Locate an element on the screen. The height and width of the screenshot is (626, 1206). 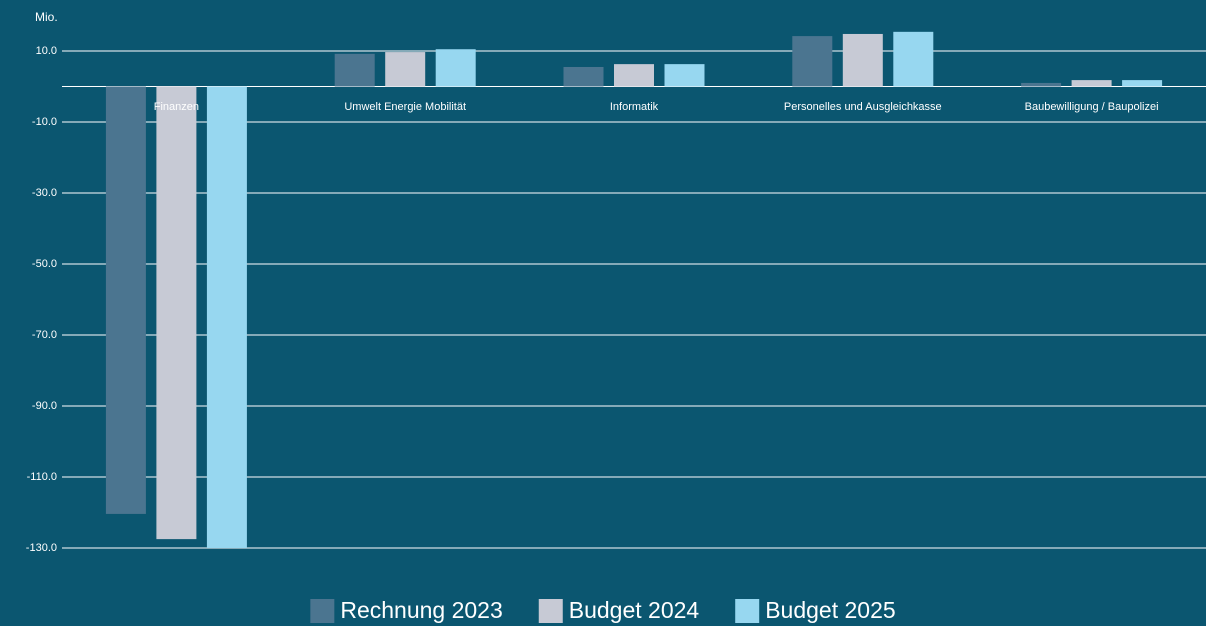
x-tick-label: Baubewilligung / Baupolizei is located at coordinates (1092, 107).